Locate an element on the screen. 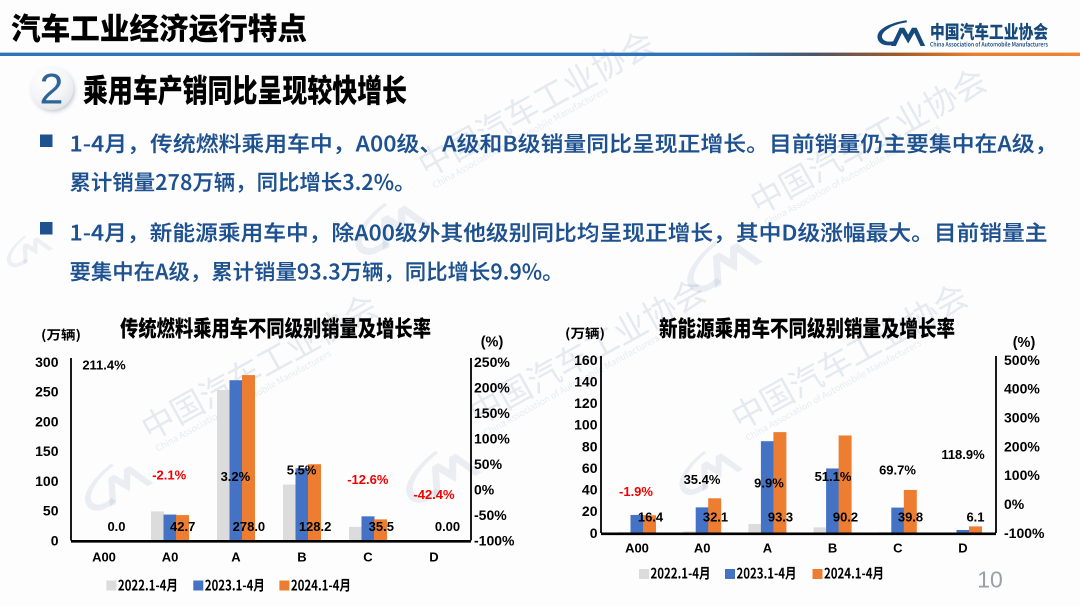 This screenshot has width=1080, height=607. svg-text: -2.1% is located at coordinates (169, 475).